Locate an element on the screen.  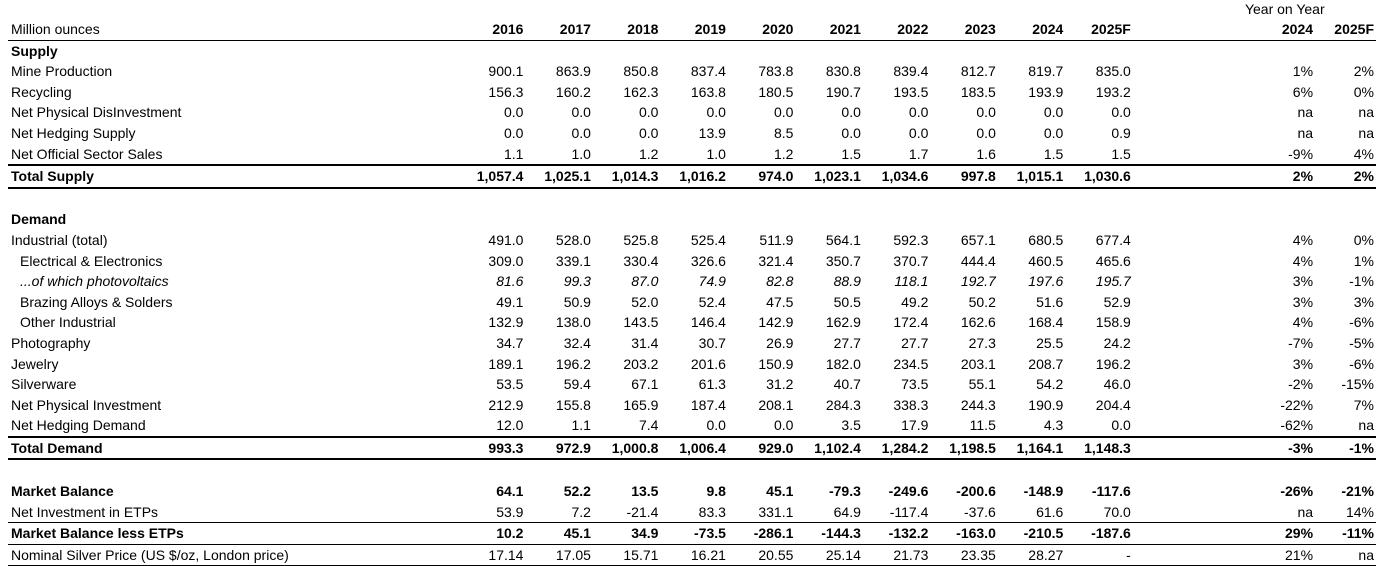
value-cell: 187.4 is located at coordinates (708, 404).